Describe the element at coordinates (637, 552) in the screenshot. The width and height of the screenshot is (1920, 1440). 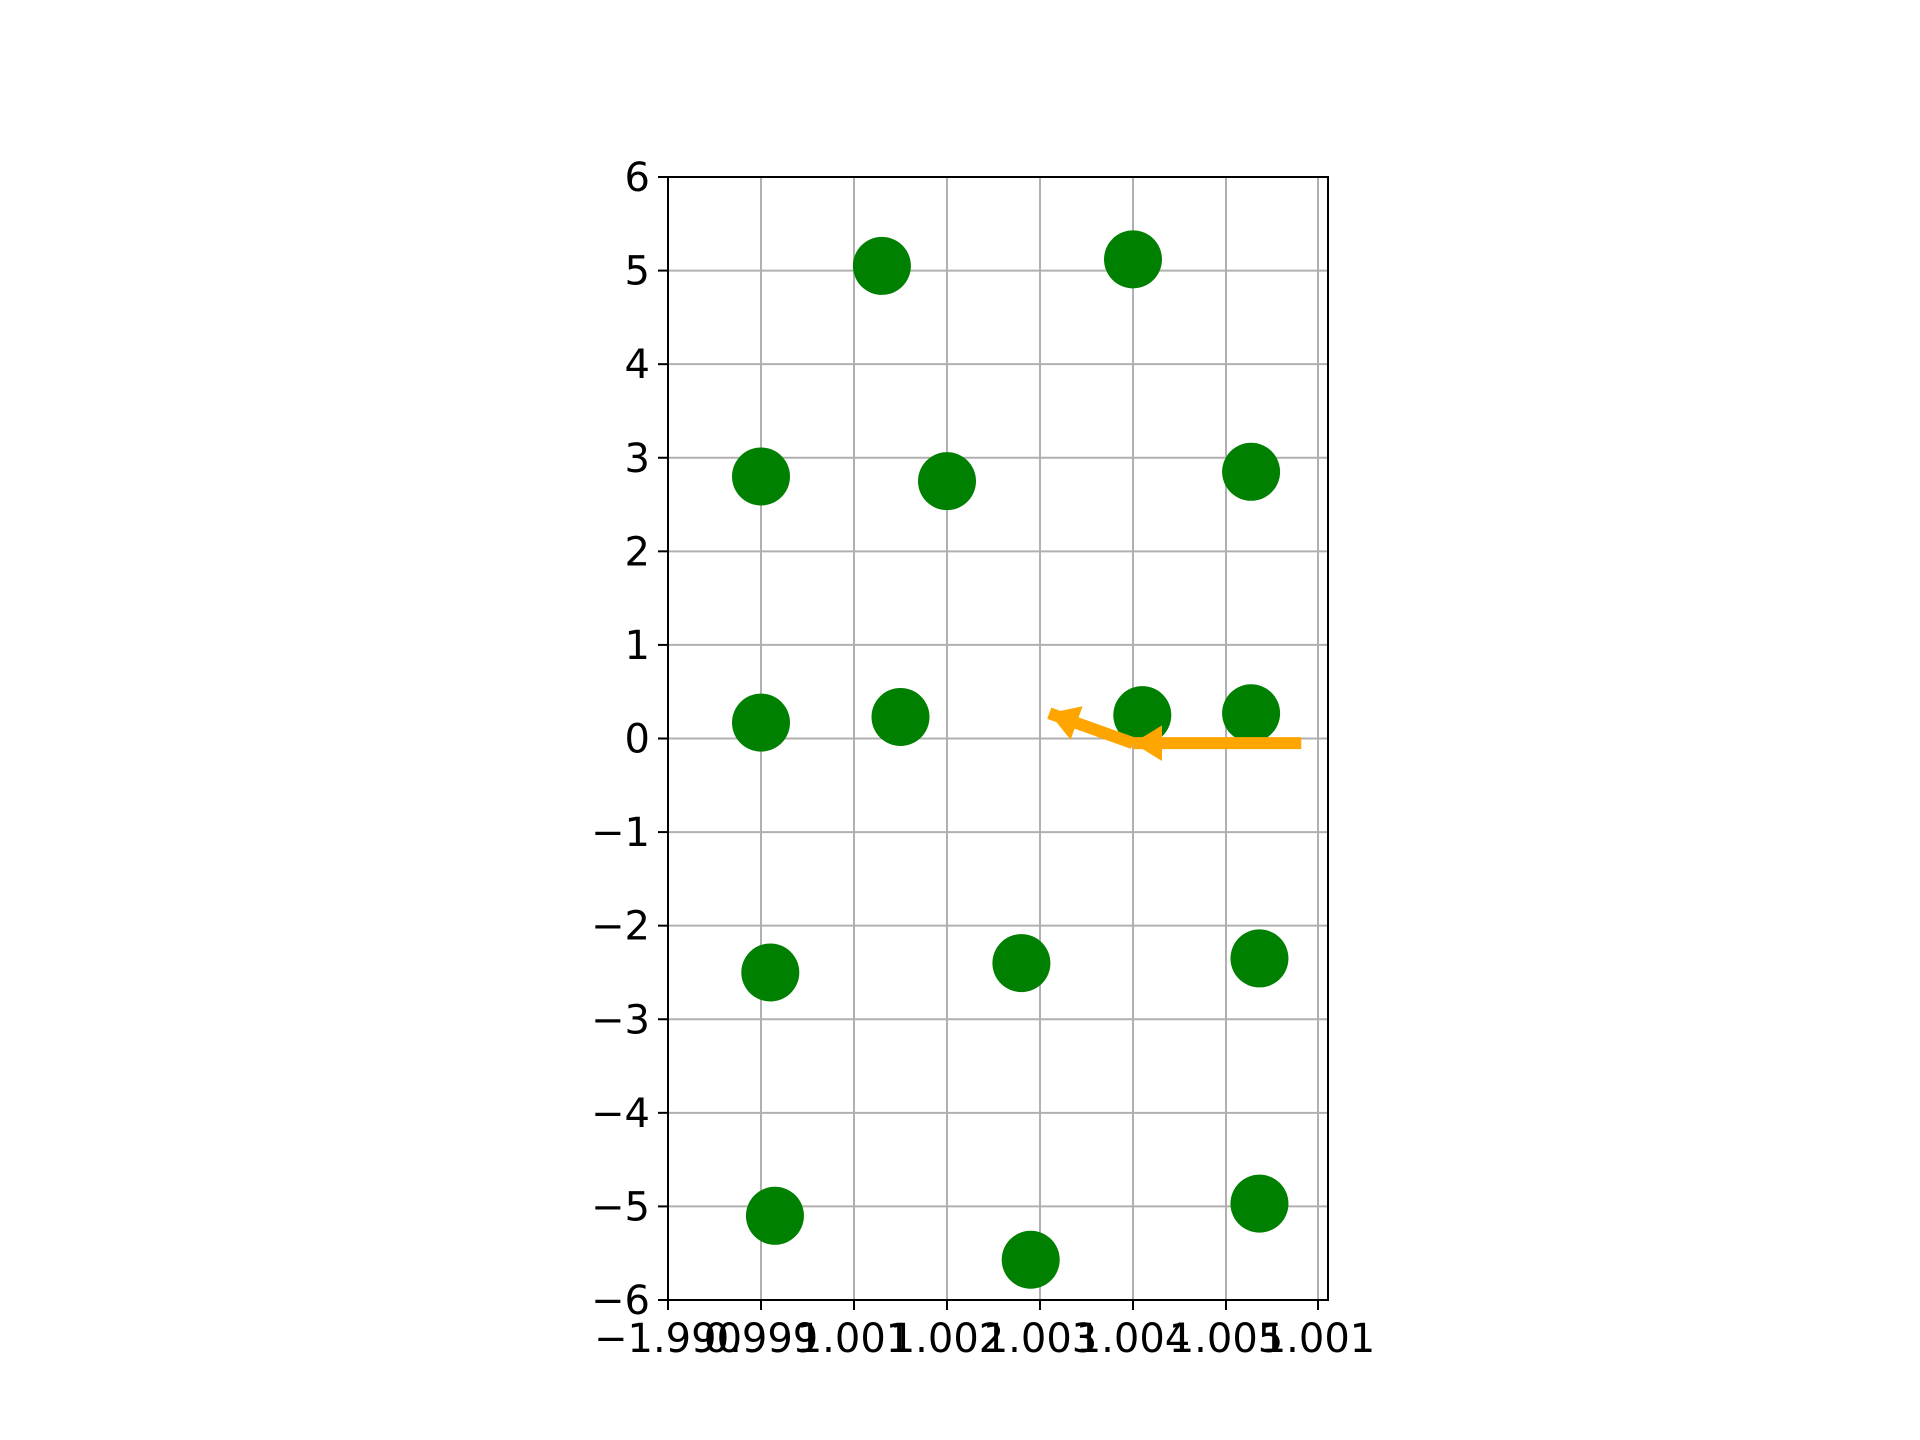
I see `y-tick-label: 2` at that location.